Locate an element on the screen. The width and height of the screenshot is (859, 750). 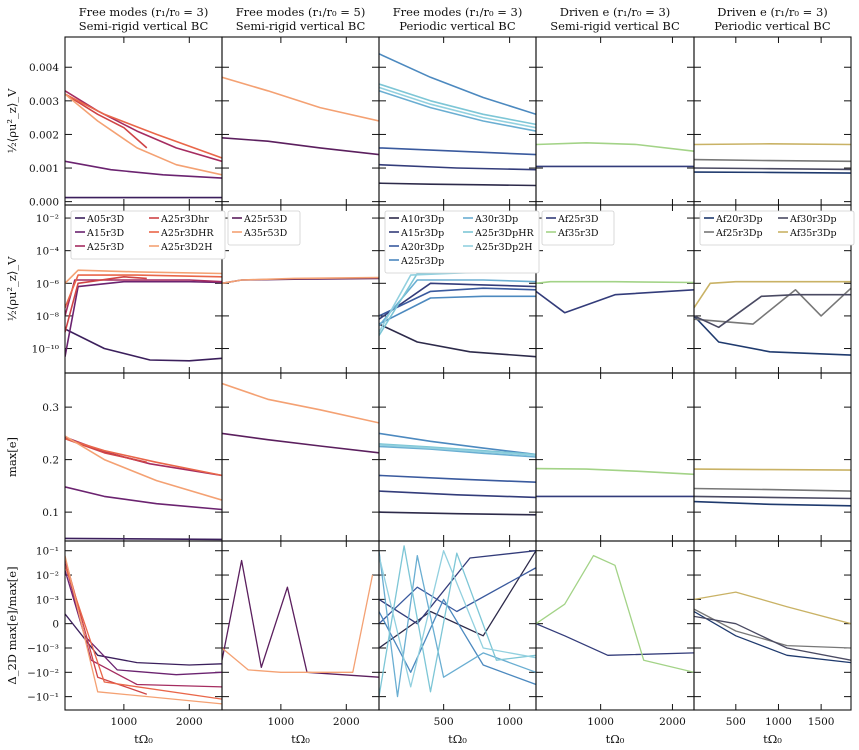
y-tick-label: 10⁻¹ is located at coordinates (47, 552).